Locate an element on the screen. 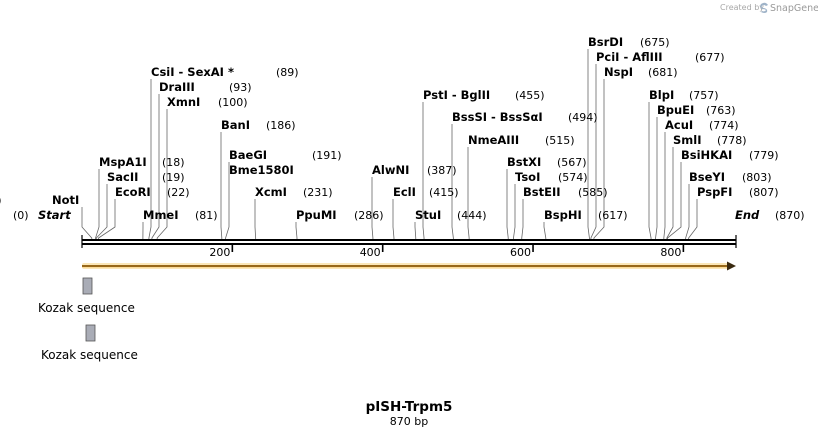 The image size is (818, 436). restriction-site-label: DraIII (93) is located at coordinates (205, 87).